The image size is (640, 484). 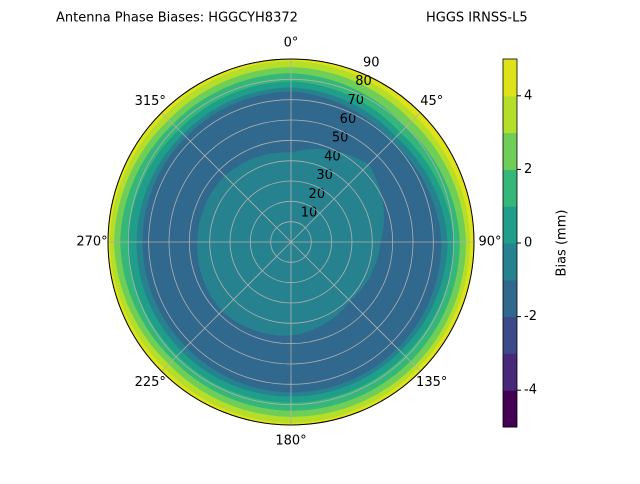 I want to click on theta-tick-label: 135°, so click(x=431, y=382).